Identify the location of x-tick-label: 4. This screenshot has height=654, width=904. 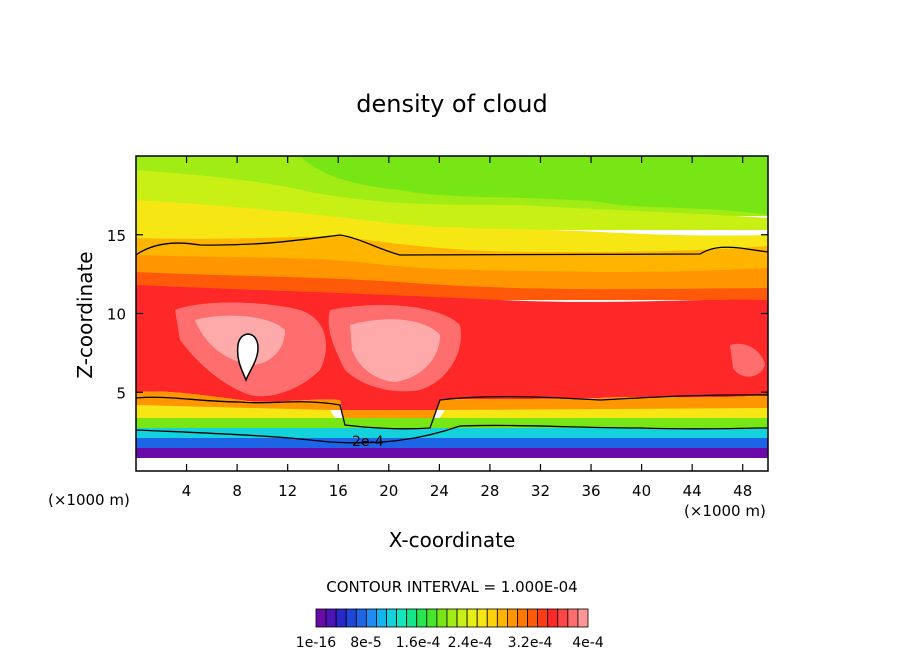
(187, 491).